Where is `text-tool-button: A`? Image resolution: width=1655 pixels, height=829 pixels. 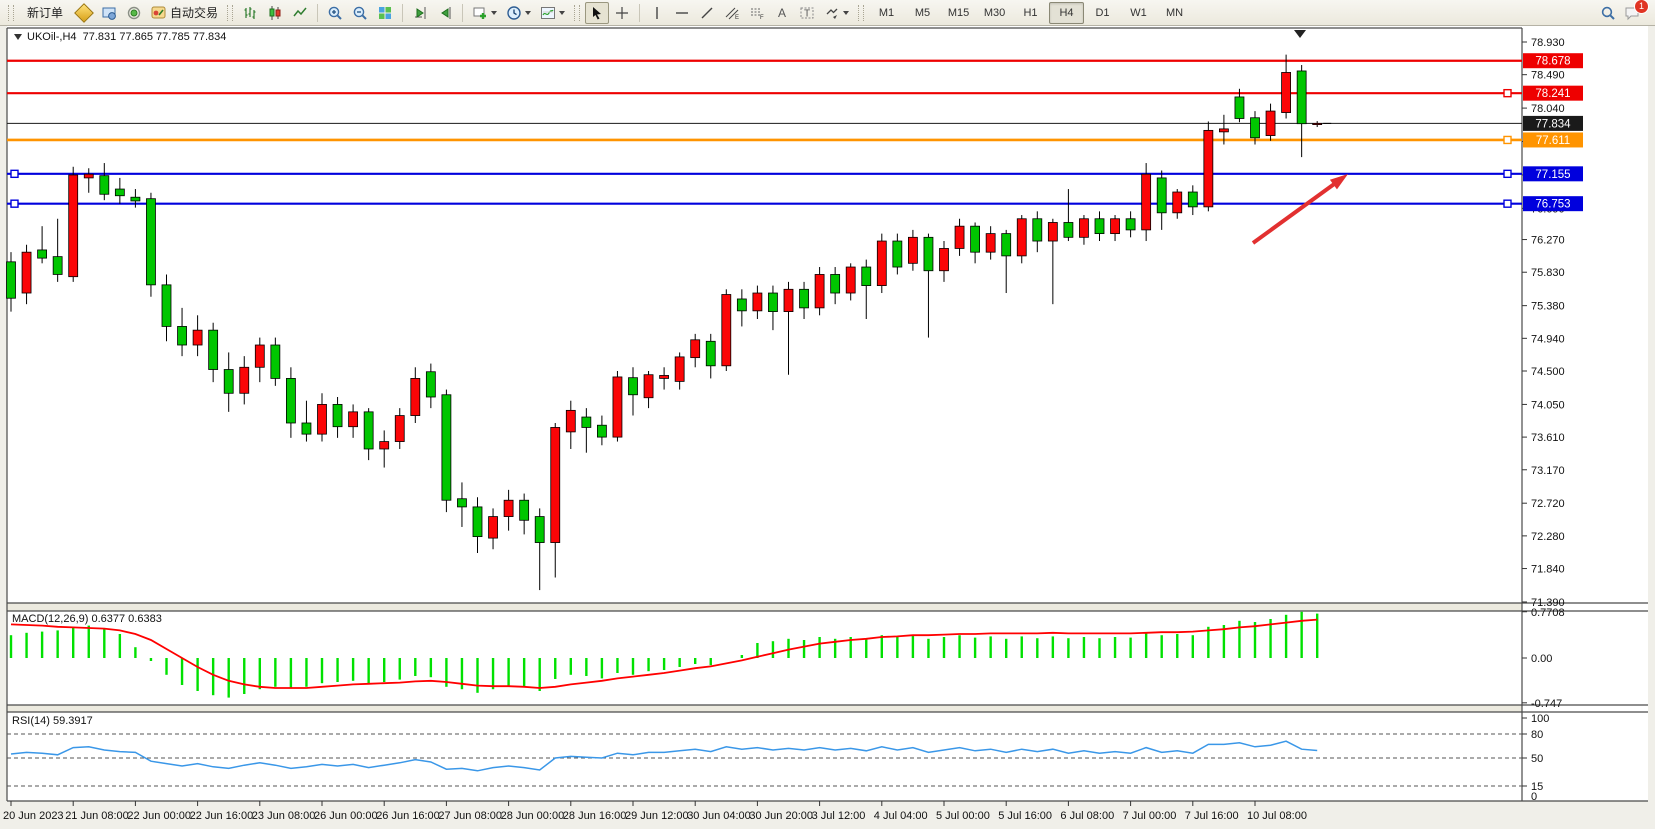 text-tool-button: A is located at coordinates (782, 13).